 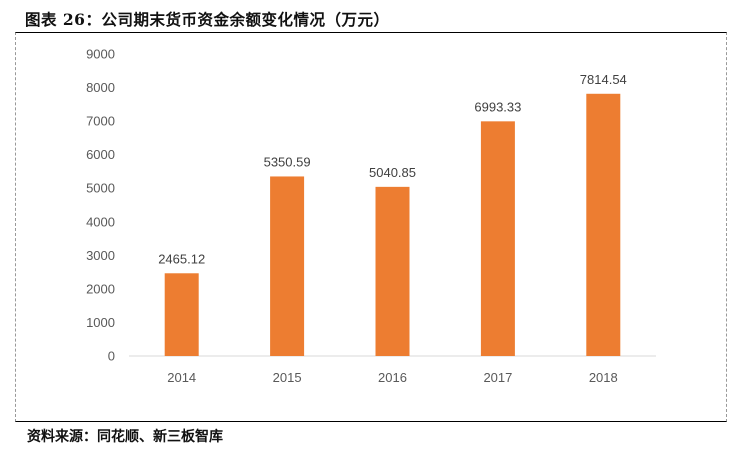 What do you see at coordinates (287, 266) in the screenshot?
I see `bar-2015` at bounding box center [287, 266].